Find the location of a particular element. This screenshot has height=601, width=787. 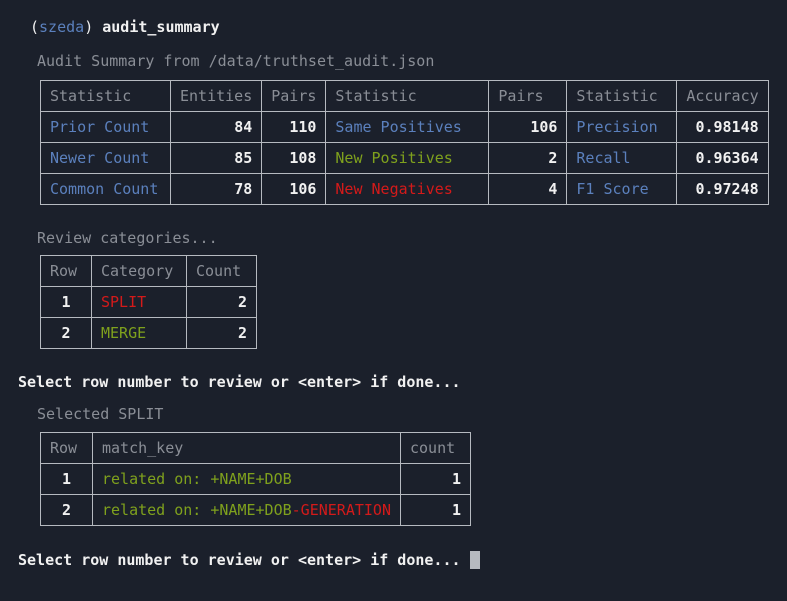

prompt-paren-close: ) is located at coordinates (93, 27).